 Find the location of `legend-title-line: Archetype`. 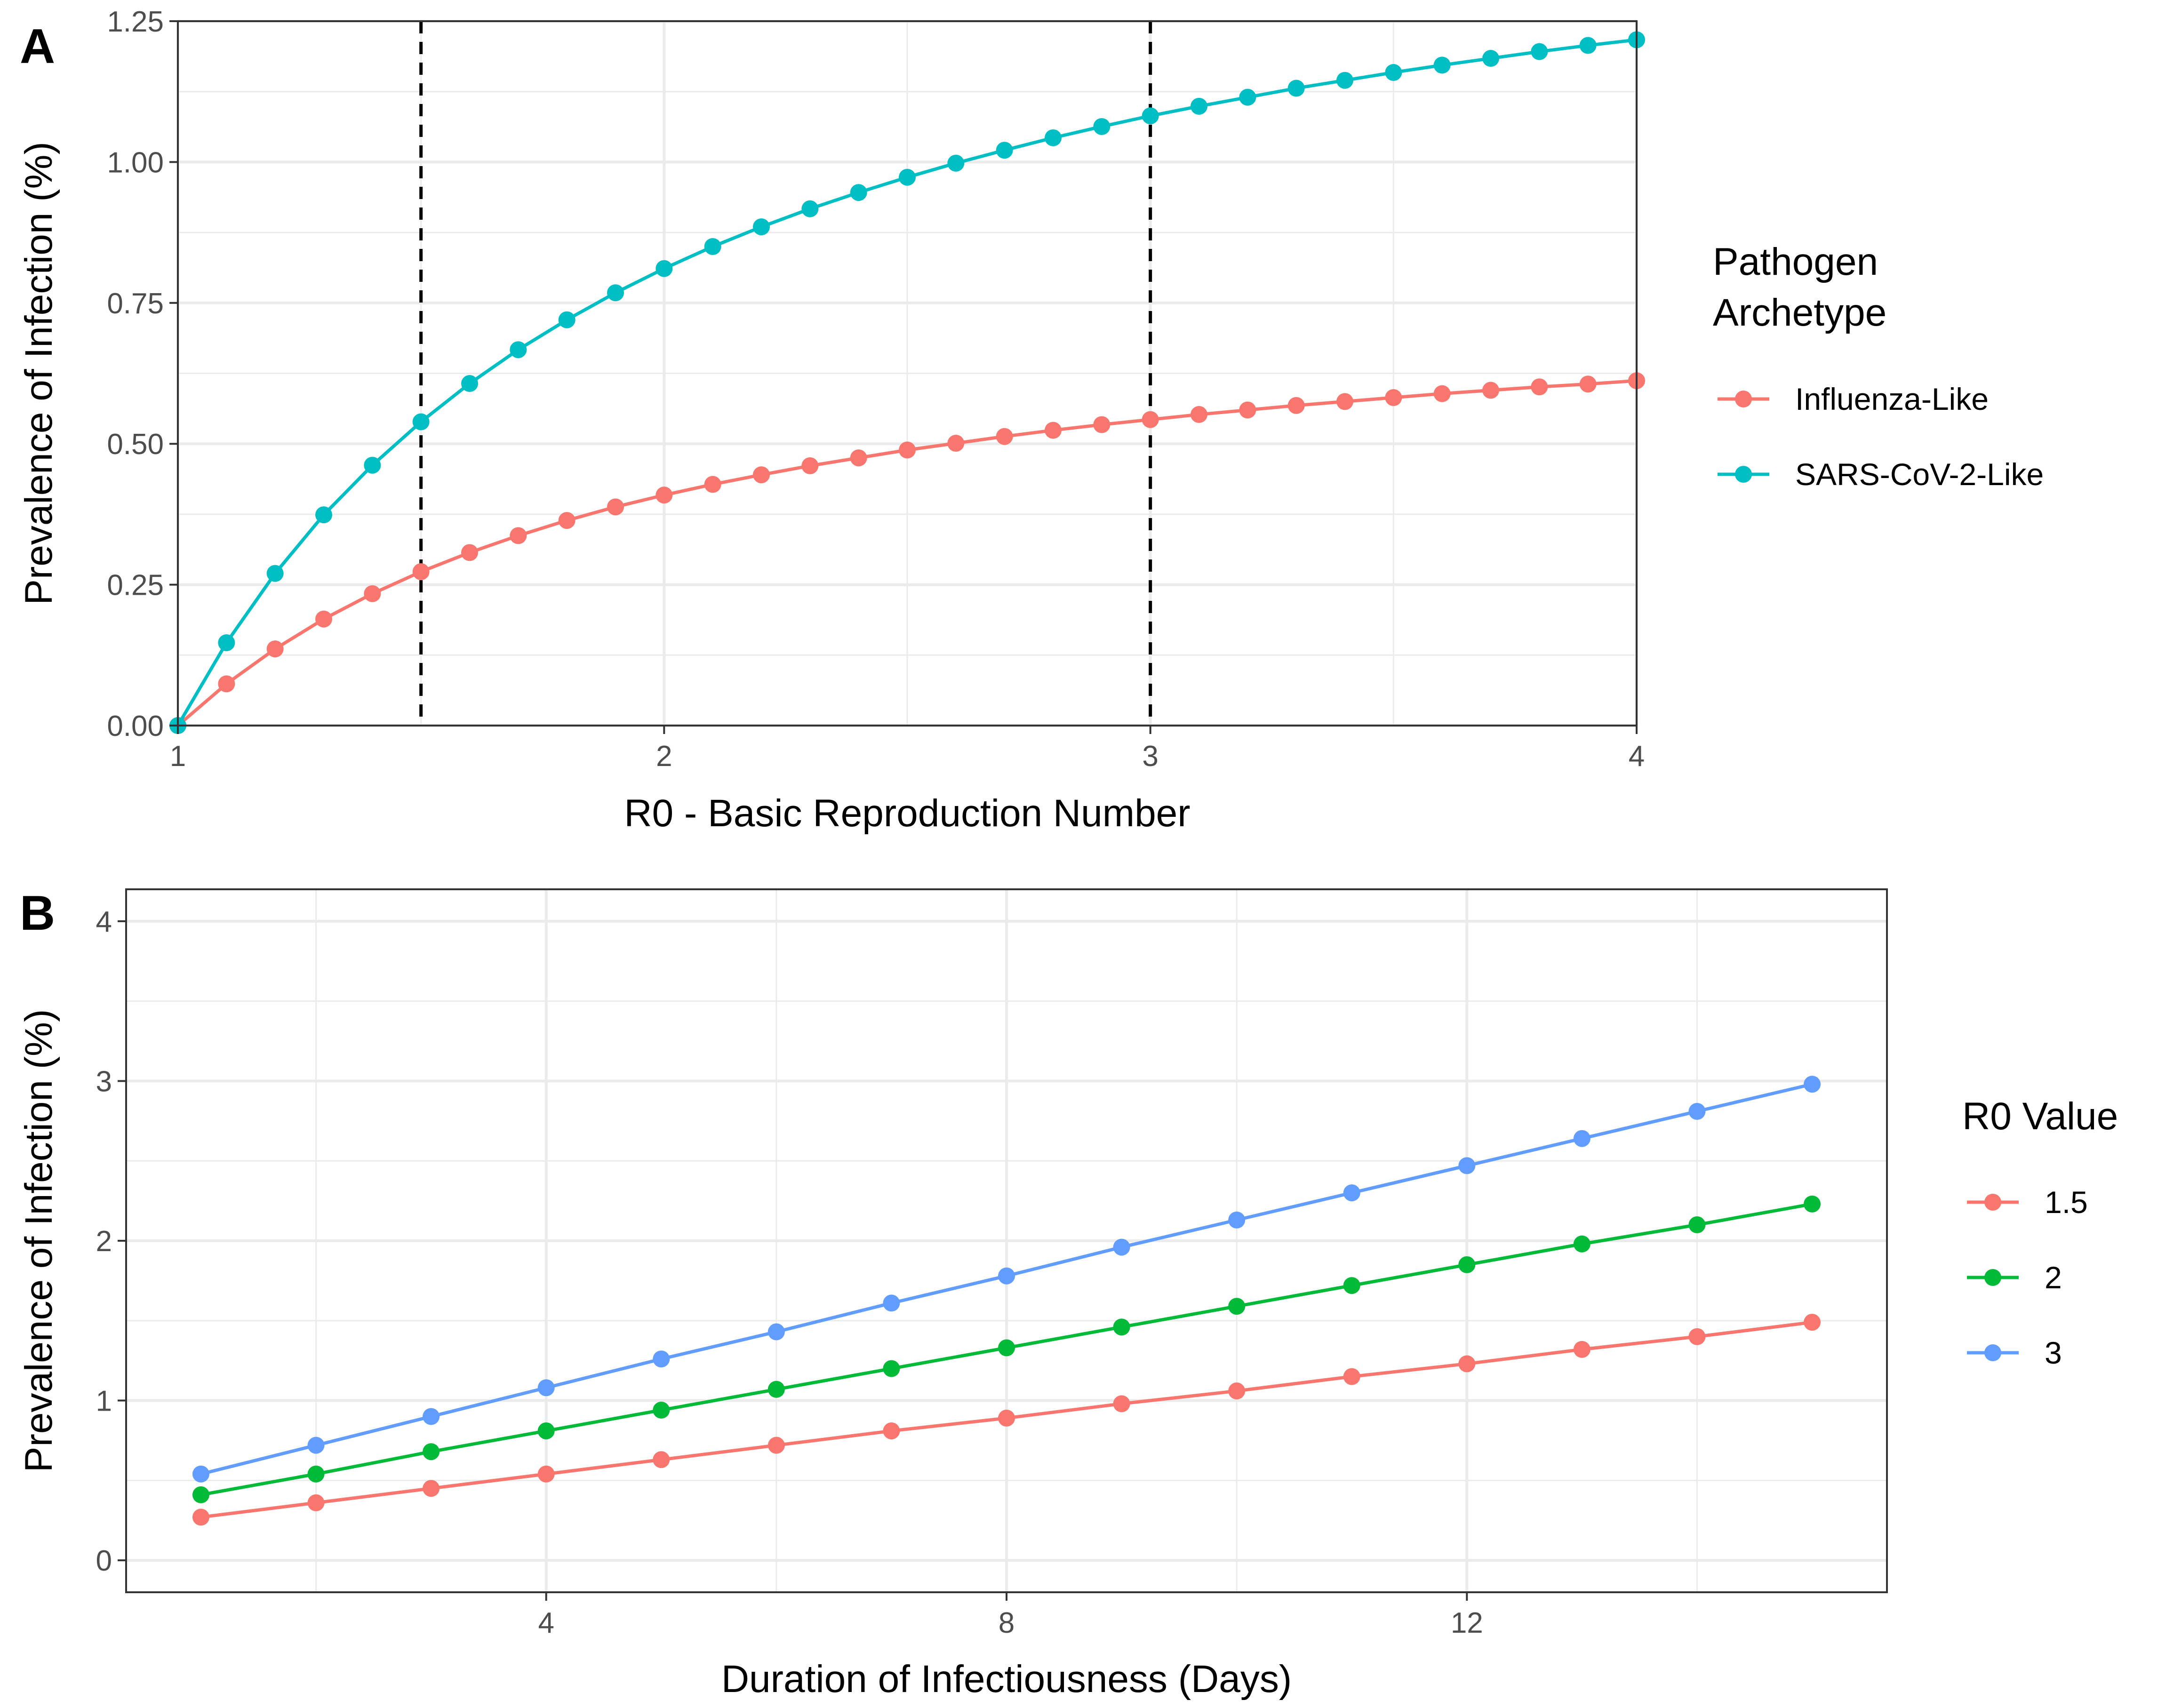

legend-title-line: Archetype is located at coordinates (1799, 312).